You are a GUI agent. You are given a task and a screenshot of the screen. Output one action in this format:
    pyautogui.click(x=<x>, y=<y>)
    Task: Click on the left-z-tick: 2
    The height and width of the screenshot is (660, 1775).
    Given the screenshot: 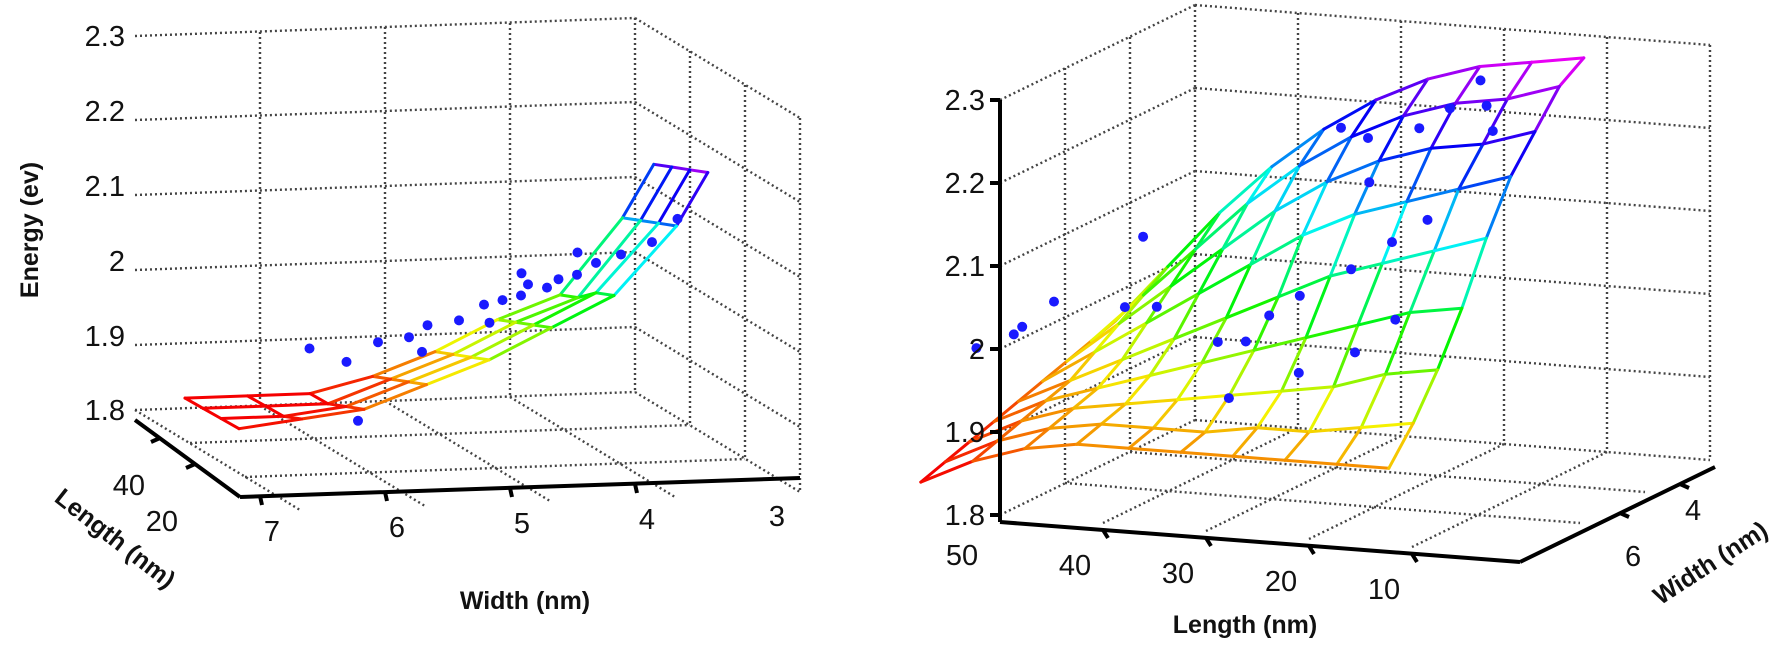 What is the action you would take?
    pyautogui.click(x=117, y=262)
    